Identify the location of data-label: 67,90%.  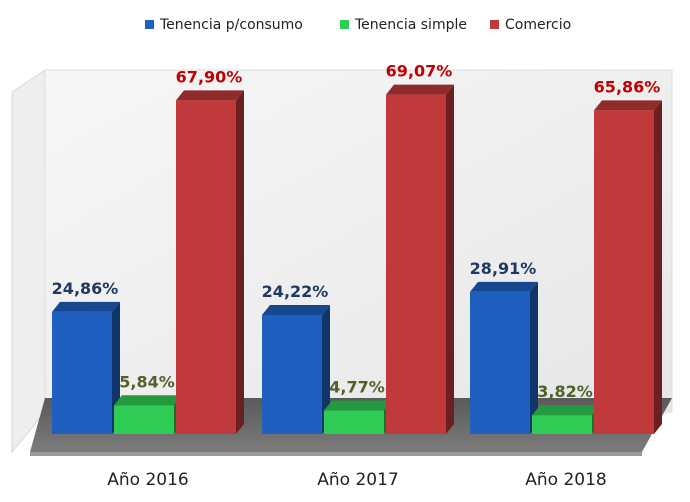
(209, 76).